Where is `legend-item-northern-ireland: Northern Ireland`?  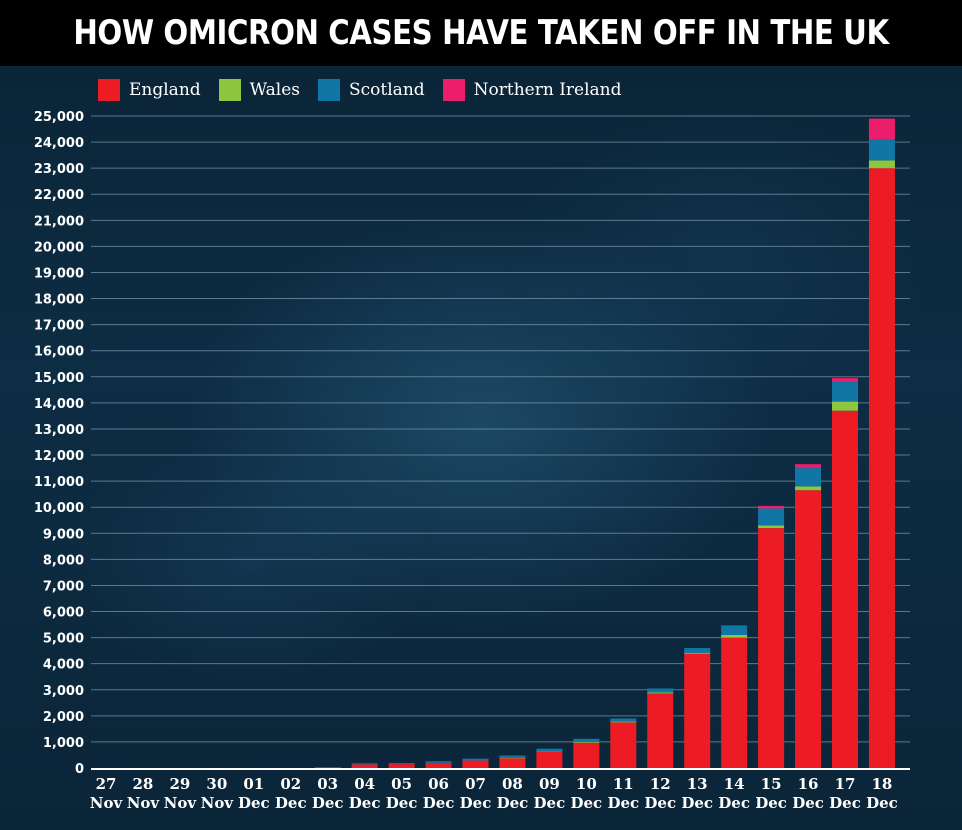
legend-item-northern-ireland: Northern Ireland is located at coordinates (532, 90).